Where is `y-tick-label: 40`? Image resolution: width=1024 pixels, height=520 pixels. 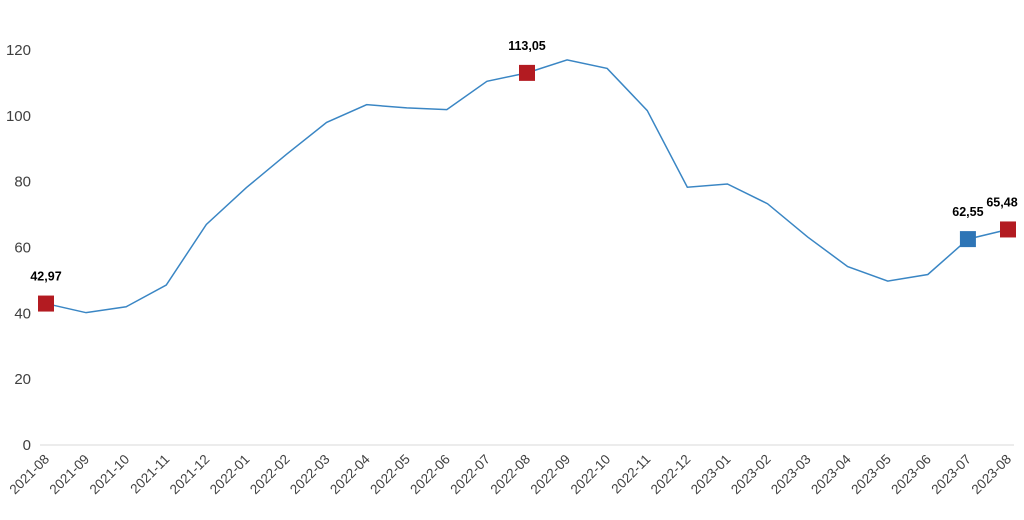 y-tick-label: 40 is located at coordinates (22, 313).